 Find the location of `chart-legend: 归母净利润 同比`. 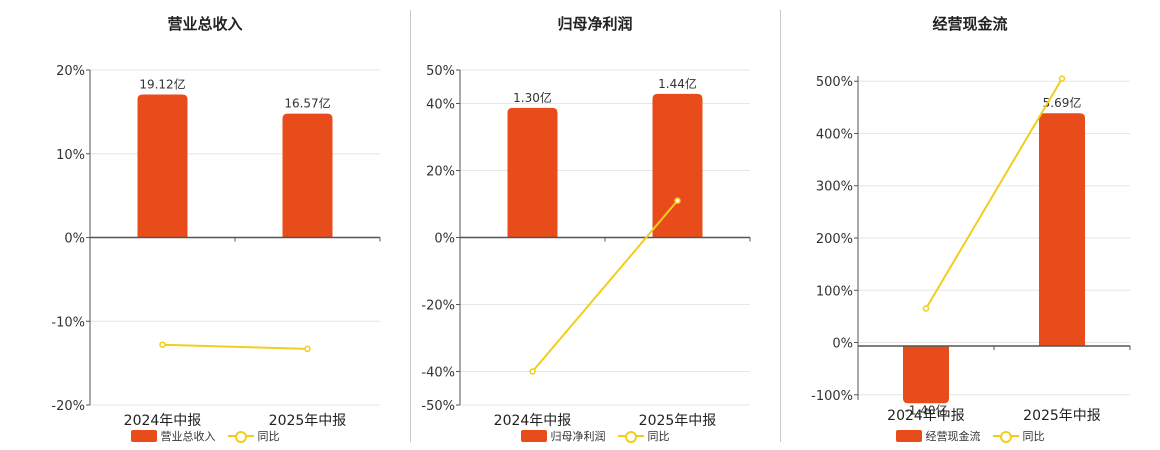

chart-legend: 归母净利润 同比 is located at coordinates (595, 436).